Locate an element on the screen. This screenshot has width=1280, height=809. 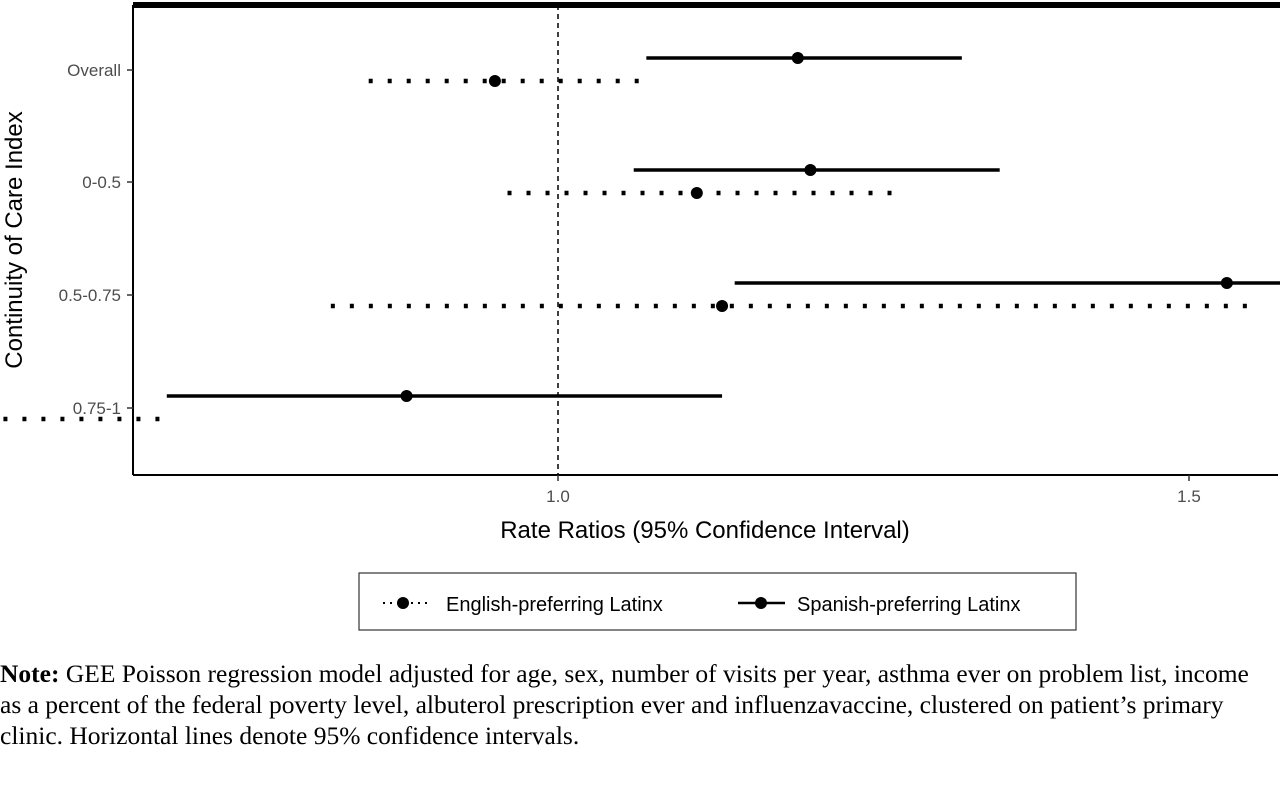
legend-key-point-english is located at coordinates (403, 603).